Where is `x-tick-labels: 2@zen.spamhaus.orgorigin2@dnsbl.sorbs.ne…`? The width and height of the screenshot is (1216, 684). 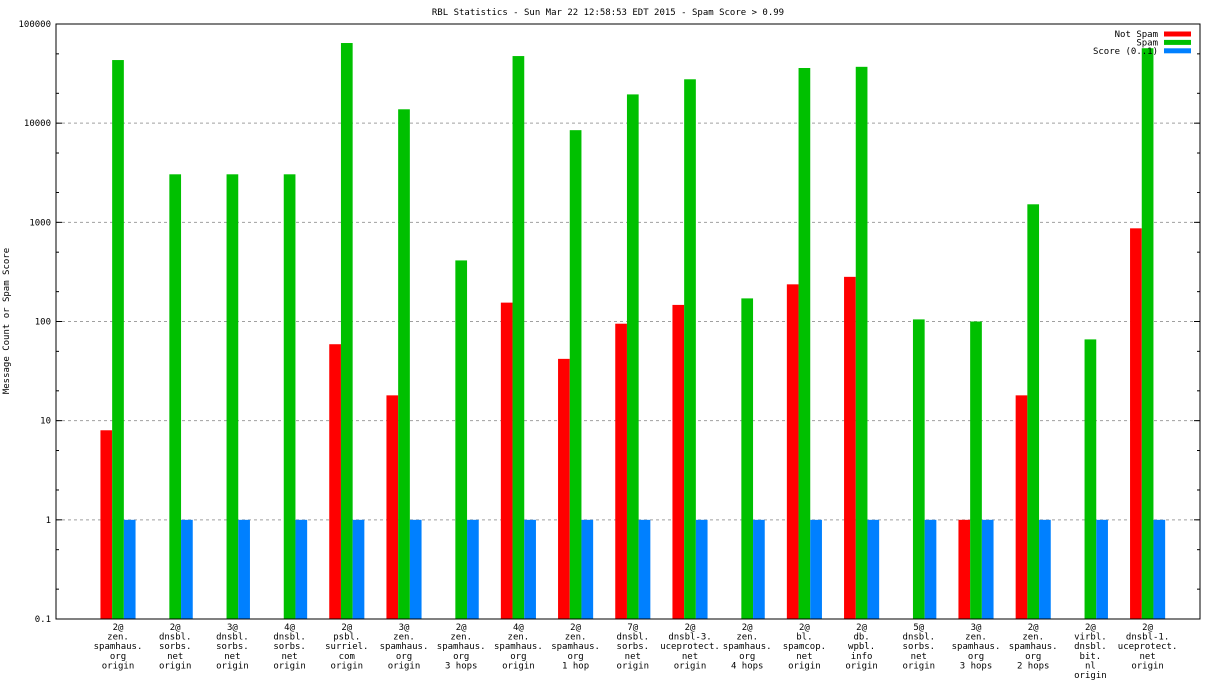
x-tick-labels: 2@zen.spamhaus.orgorigin2@dnsbl.sorbs.ne… is located at coordinates (636, 652).